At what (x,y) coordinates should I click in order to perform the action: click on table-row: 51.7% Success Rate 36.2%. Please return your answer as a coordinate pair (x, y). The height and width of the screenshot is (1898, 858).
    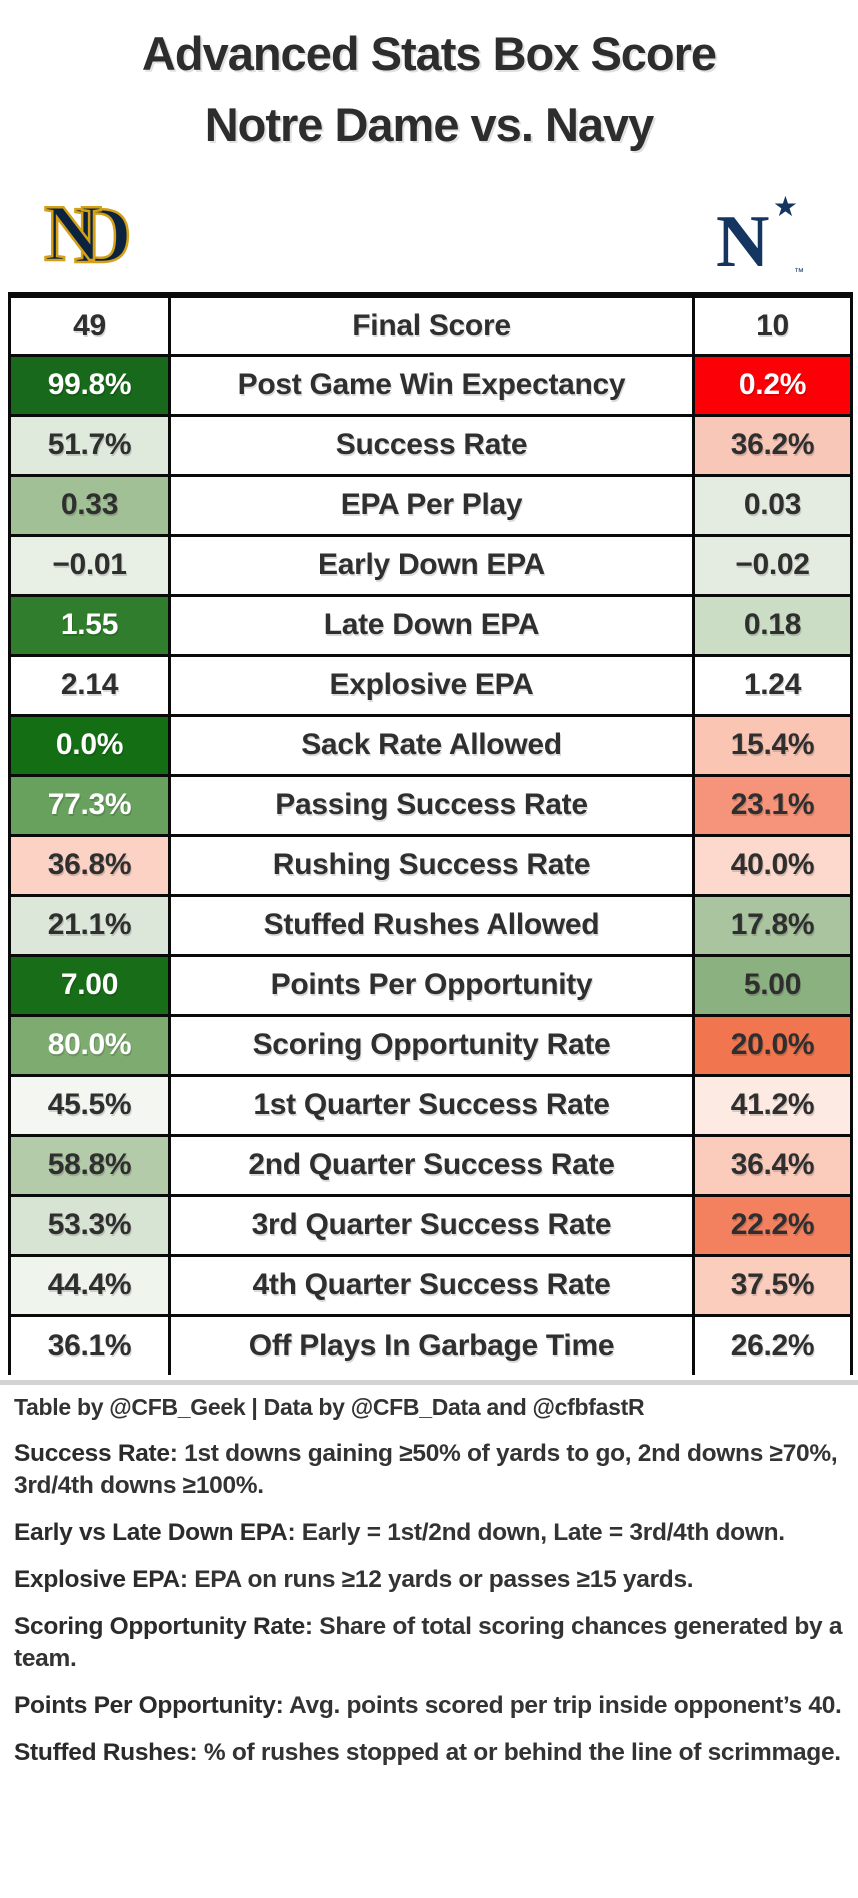
    Looking at the image, I should click on (430, 445).